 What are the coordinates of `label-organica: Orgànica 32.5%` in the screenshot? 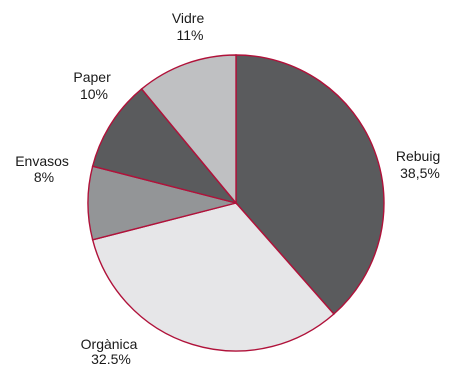 It's located at (111, 350).